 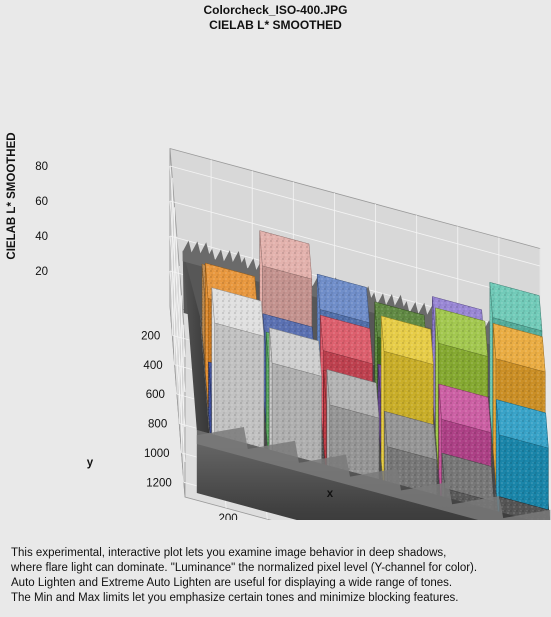 What do you see at coordinates (90, 463) in the screenshot?
I see `y-axis-label: y` at bounding box center [90, 463].